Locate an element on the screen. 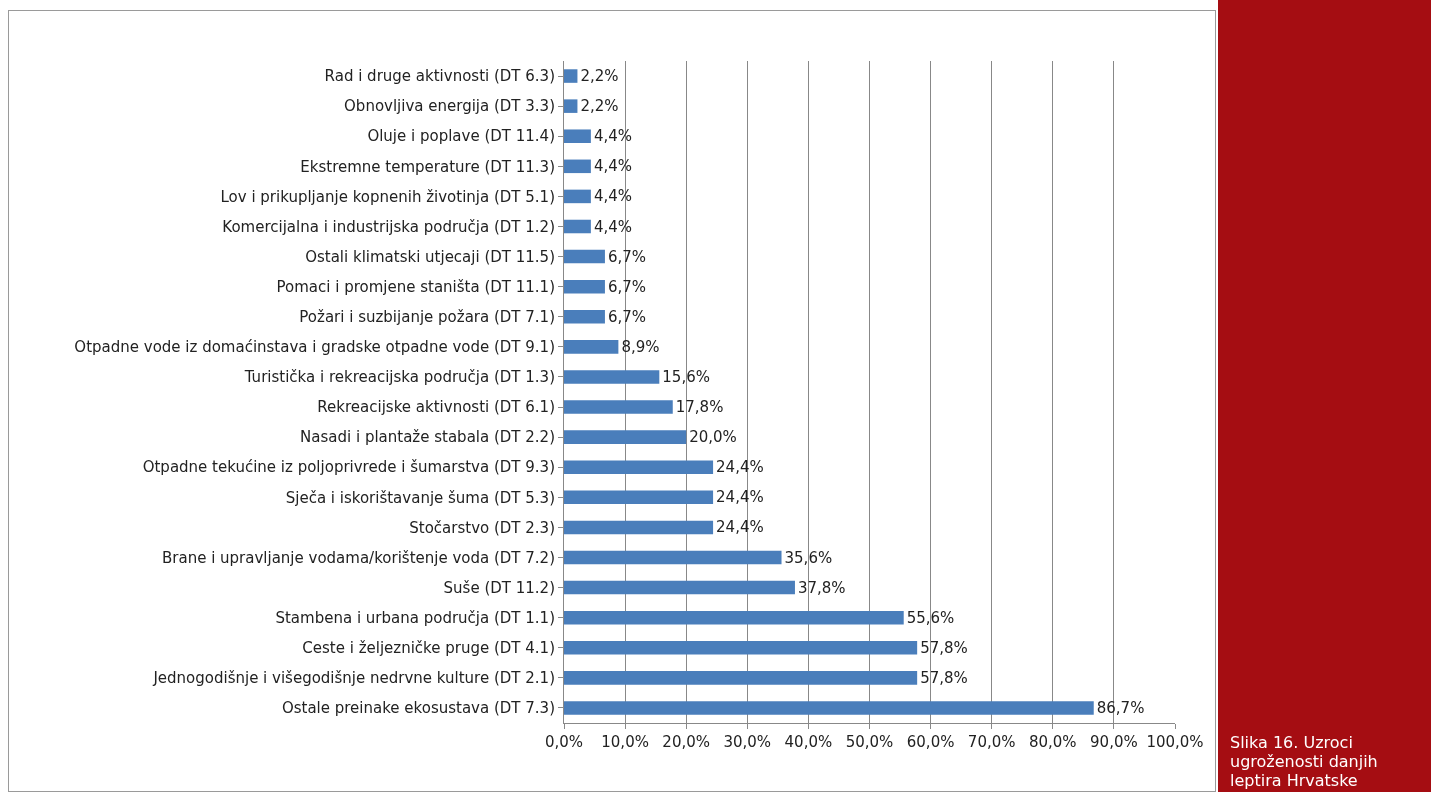  data-label: 55,6% is located at coordinates (930, 617).